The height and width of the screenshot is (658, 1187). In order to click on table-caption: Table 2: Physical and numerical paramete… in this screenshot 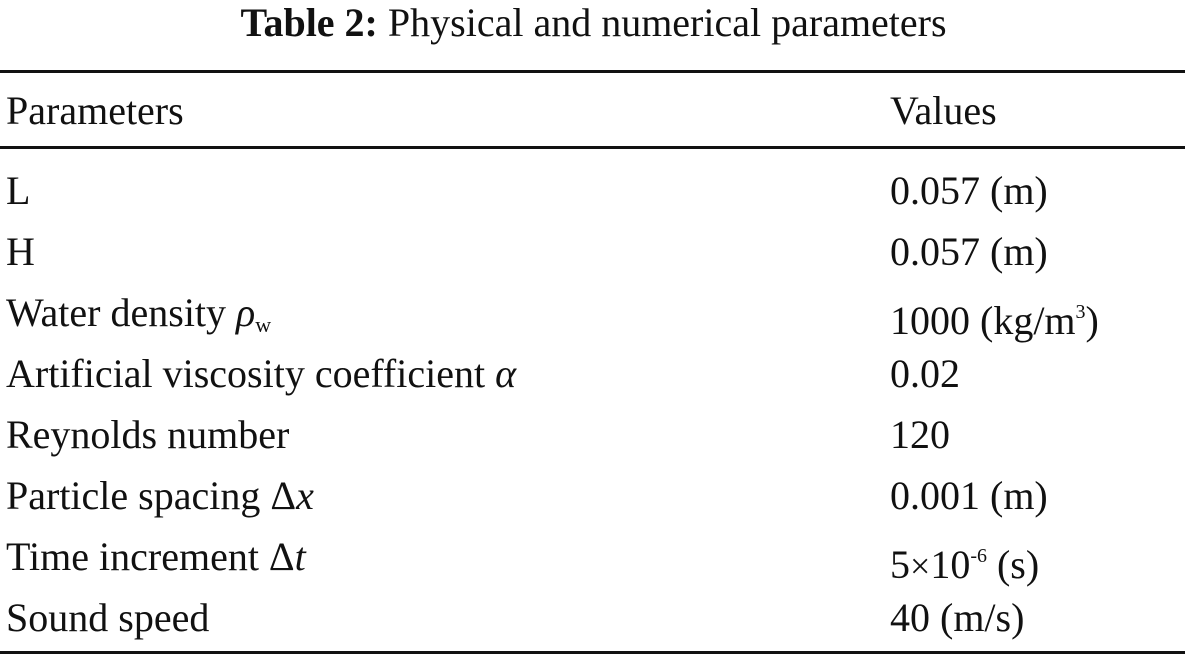, I will do `click(593, 25)`.